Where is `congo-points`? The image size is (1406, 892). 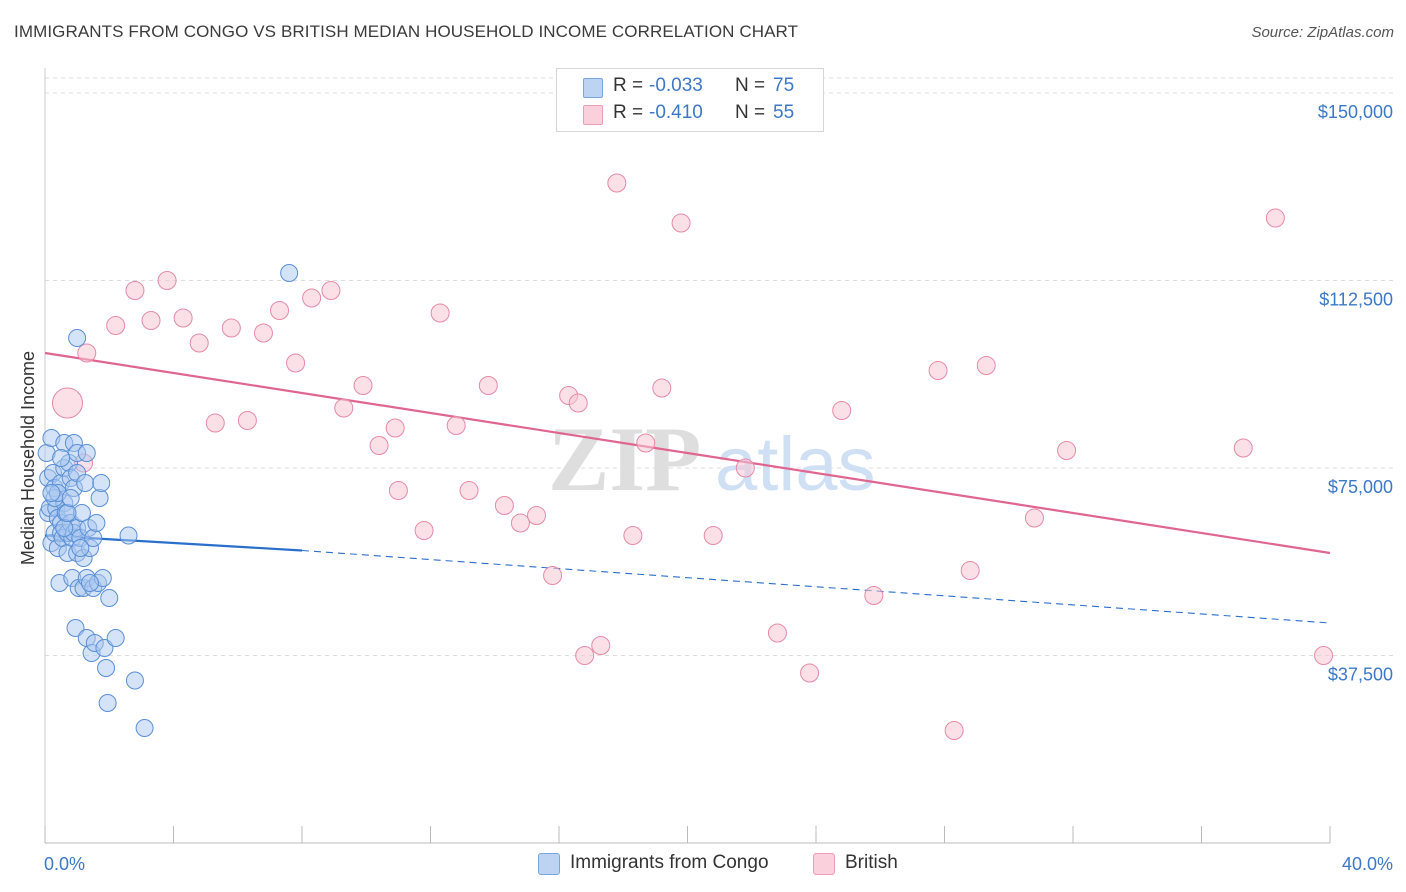 congo-points is located at coordinates (168, 500).